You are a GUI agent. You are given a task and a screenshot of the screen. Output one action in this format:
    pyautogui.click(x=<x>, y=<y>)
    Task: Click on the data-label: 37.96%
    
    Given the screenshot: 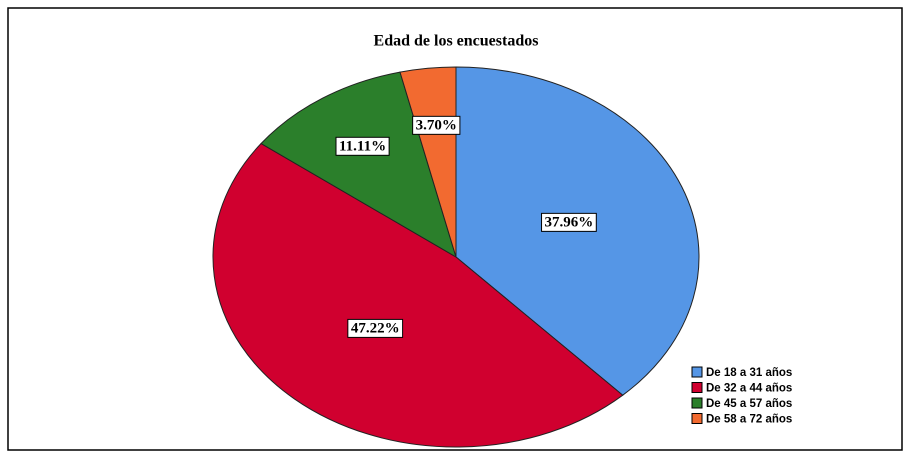 What is the action you would take?
    pyautogui.click(x=569, y=222)
    